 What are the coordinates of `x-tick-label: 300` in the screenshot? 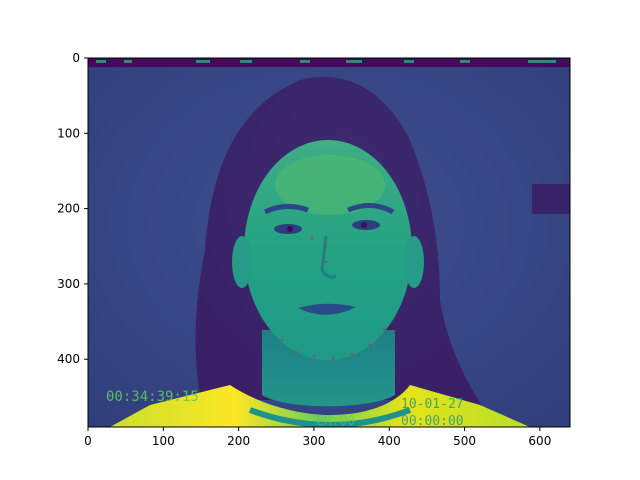 It's located at (313, 441).